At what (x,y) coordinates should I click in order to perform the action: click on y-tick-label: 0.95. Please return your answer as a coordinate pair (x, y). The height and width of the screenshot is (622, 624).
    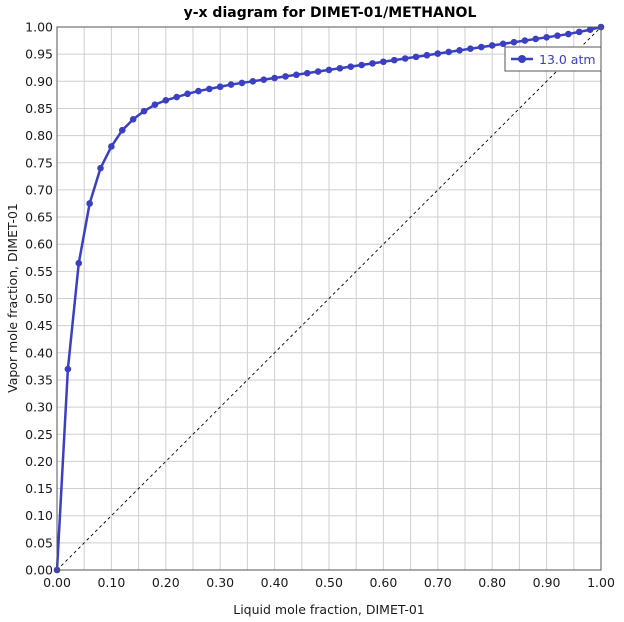
    Looking at the image, I should click on (39, 54).